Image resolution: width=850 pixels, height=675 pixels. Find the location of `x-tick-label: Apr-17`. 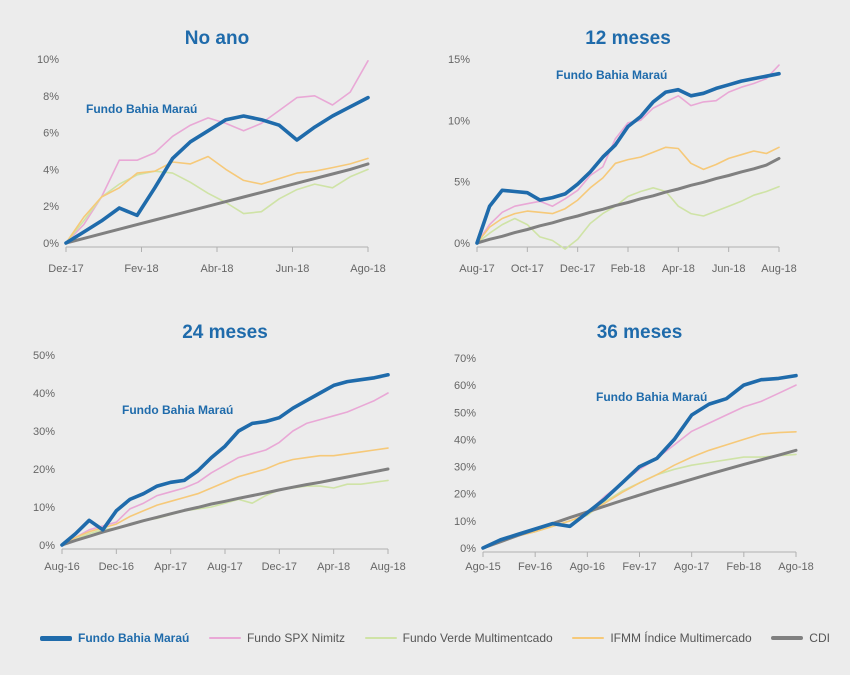

x-tick-label: Apr-17 is located at coordinates (170, 567).